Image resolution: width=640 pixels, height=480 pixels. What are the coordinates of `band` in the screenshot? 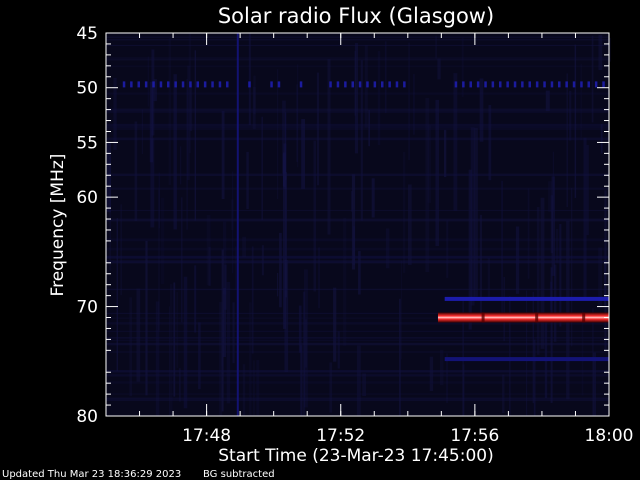 It's located at (526, 298).